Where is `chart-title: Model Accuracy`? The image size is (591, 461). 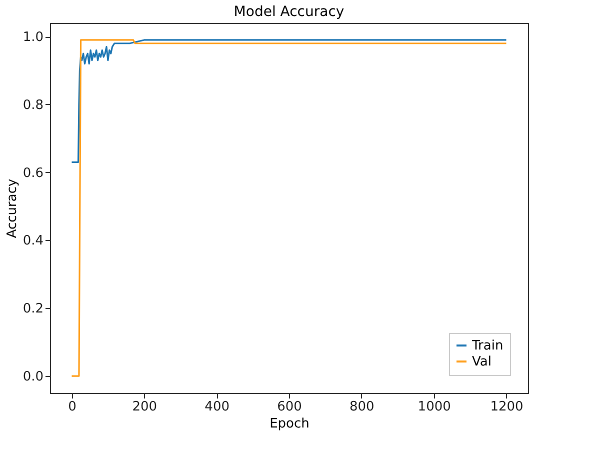
chart-title: Model Accuracy is located at coordinates (289, 12).